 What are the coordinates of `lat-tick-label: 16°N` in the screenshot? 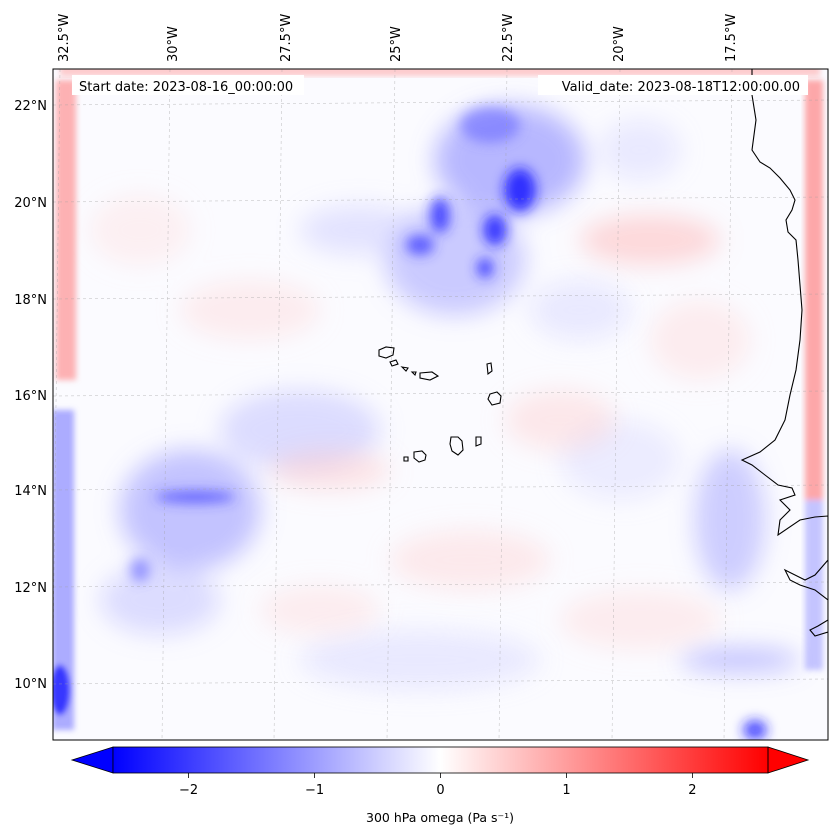 It's located at (30, 396).